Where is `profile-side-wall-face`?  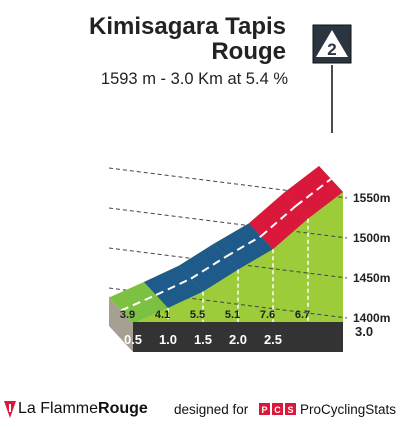 profile-side-wall-face is located at coordinates (121, 324).